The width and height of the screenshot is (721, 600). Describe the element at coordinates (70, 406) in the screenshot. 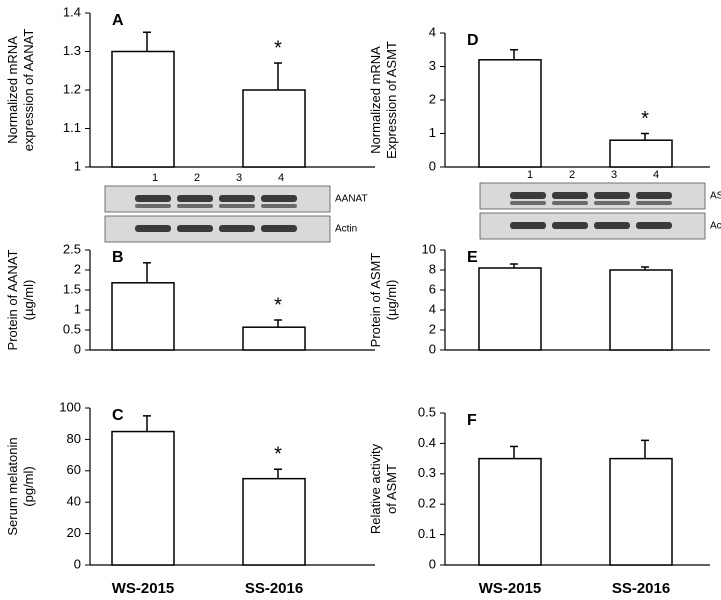

I see `y-tick-label: 100` at that location.